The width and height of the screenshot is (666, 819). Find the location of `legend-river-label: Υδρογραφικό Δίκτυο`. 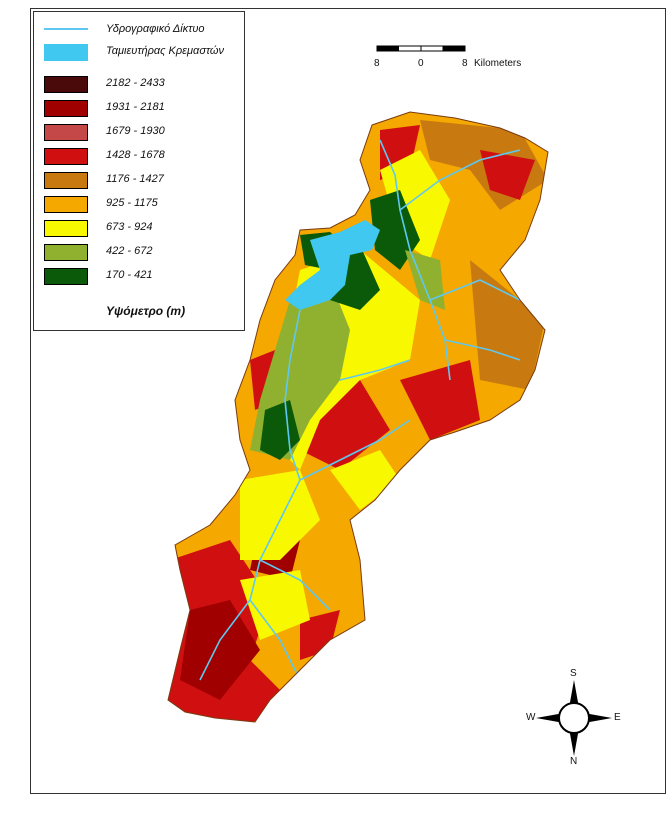

legend-river-label: Υδρογραφικό Δίκτυο is located at coordinates (155, 29).